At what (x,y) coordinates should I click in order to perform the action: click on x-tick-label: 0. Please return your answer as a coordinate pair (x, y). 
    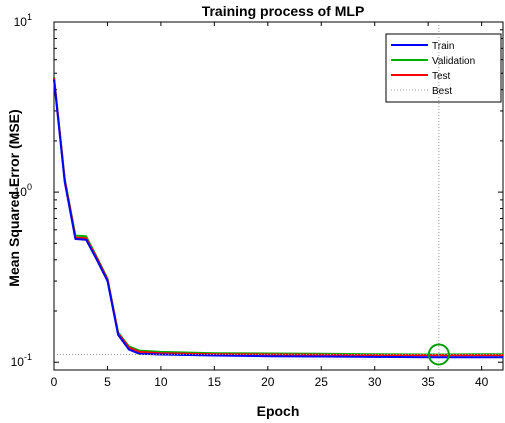
    Looking at the image, I should click on (54, 382).